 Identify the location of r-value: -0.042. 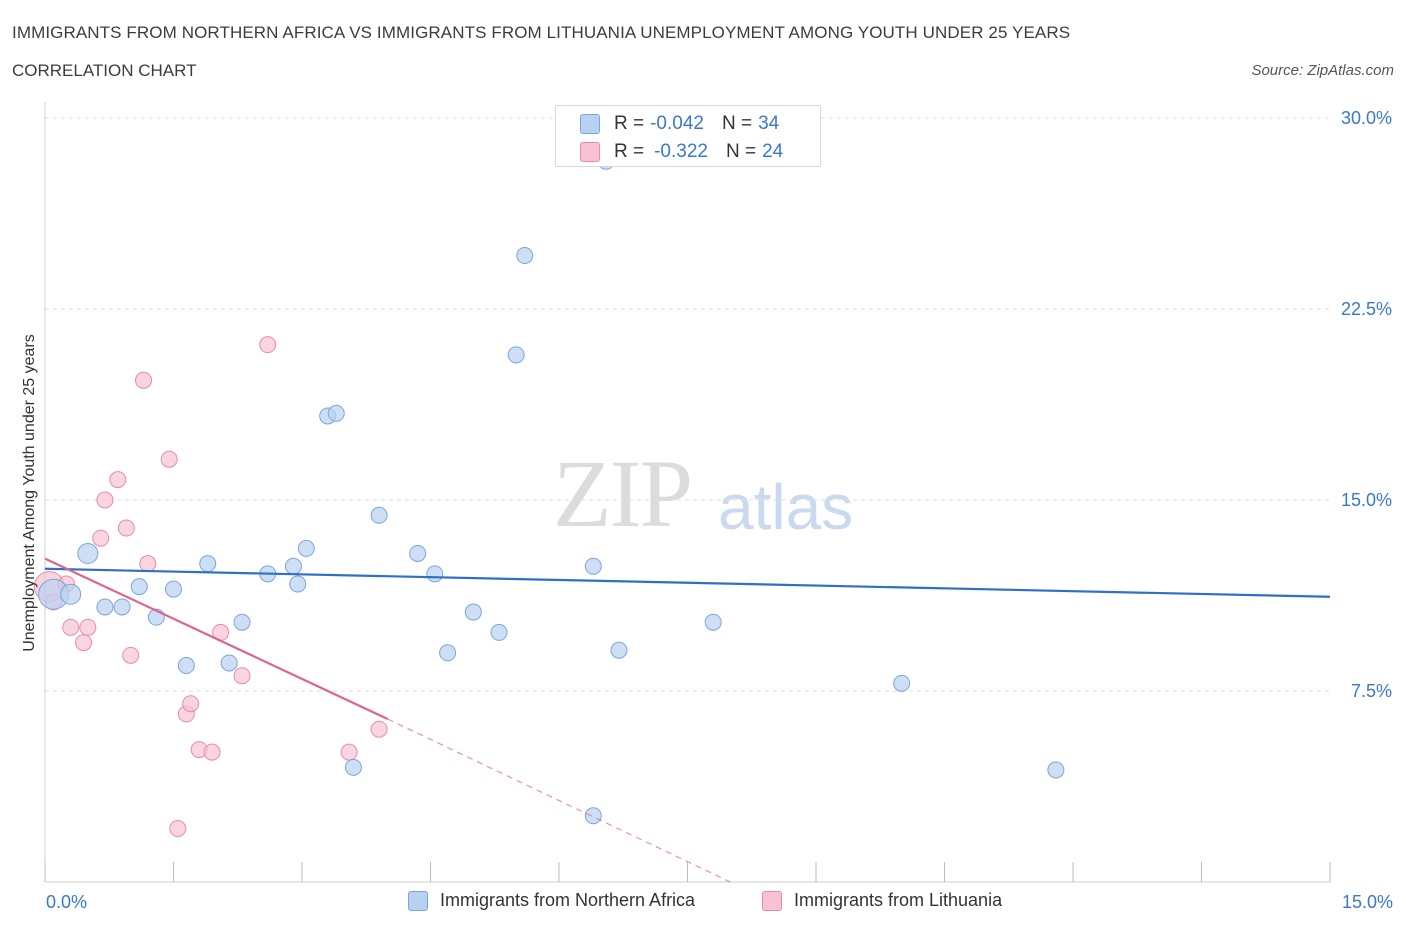
(677, 123).